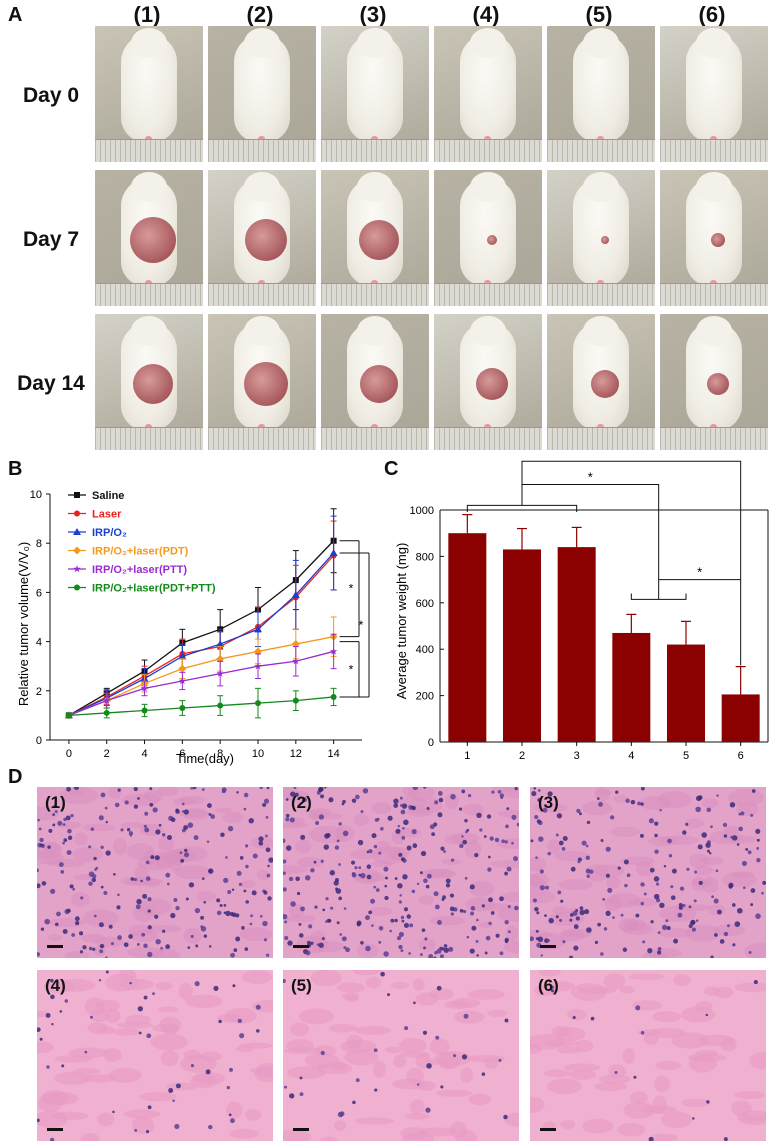  I want to click on x-tick-label: 3, so click(577, 756).